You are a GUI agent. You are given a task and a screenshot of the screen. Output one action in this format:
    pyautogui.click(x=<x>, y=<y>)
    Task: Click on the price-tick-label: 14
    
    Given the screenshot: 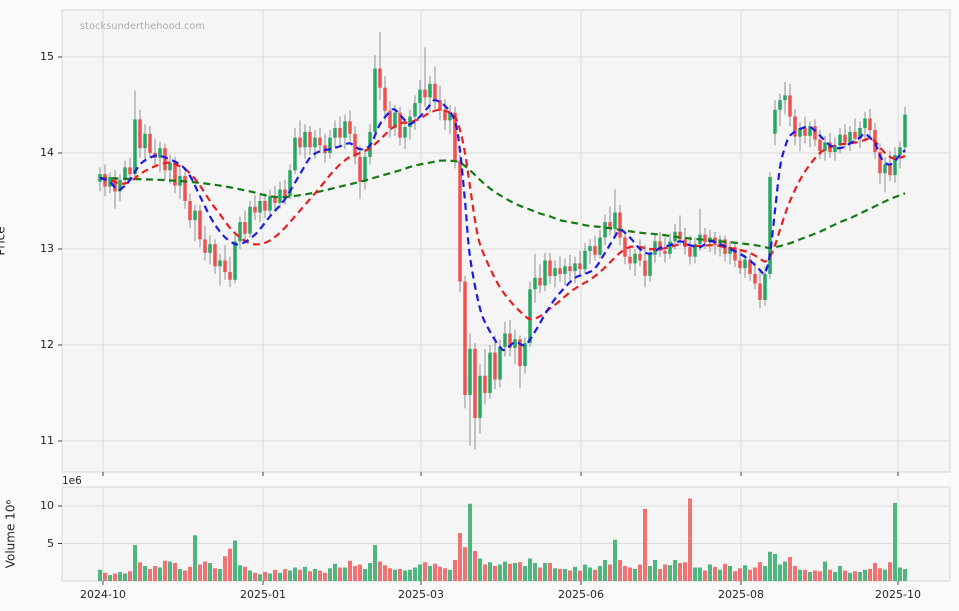 What is the action you would take?
    pyautogui.click(x=47, y=152)
    